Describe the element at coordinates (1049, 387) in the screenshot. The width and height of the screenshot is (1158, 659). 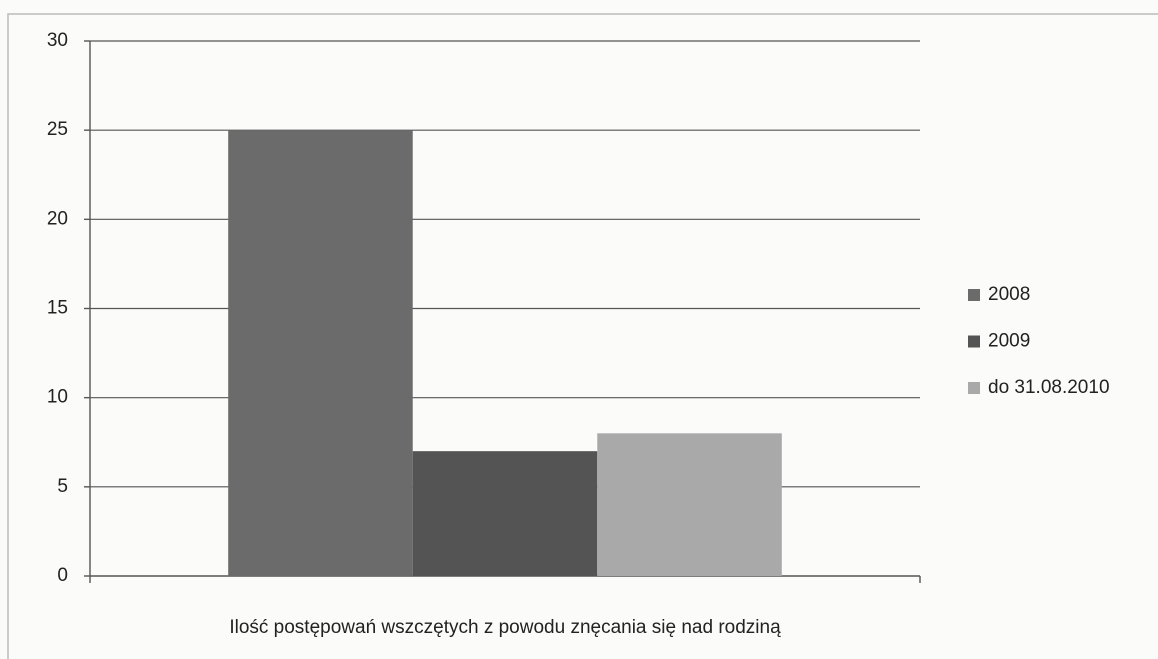
I see `legend-label: do 31.08.2010` at that location.